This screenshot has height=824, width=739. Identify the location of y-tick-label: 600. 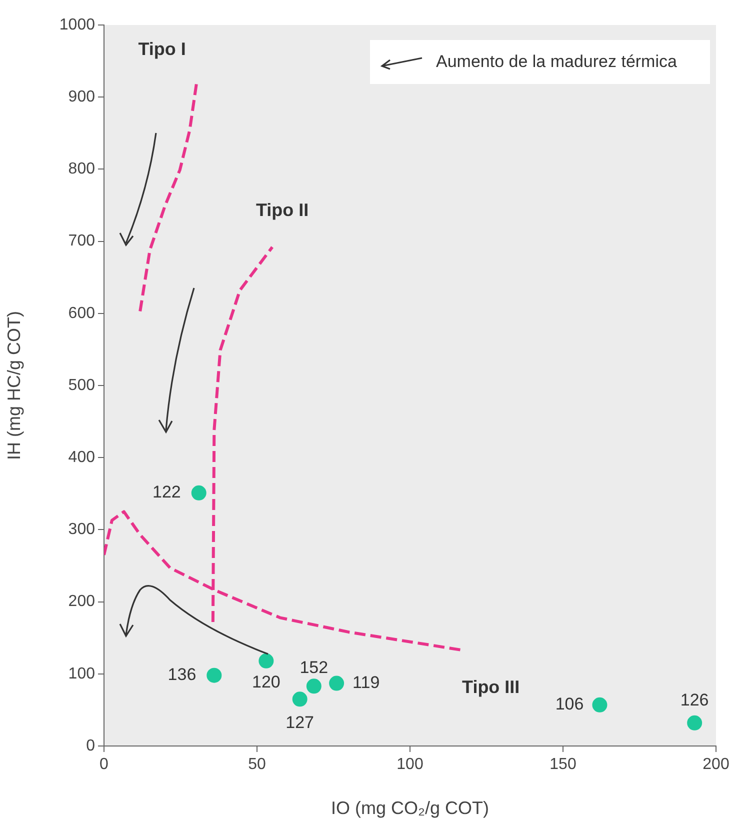
(82, 313).